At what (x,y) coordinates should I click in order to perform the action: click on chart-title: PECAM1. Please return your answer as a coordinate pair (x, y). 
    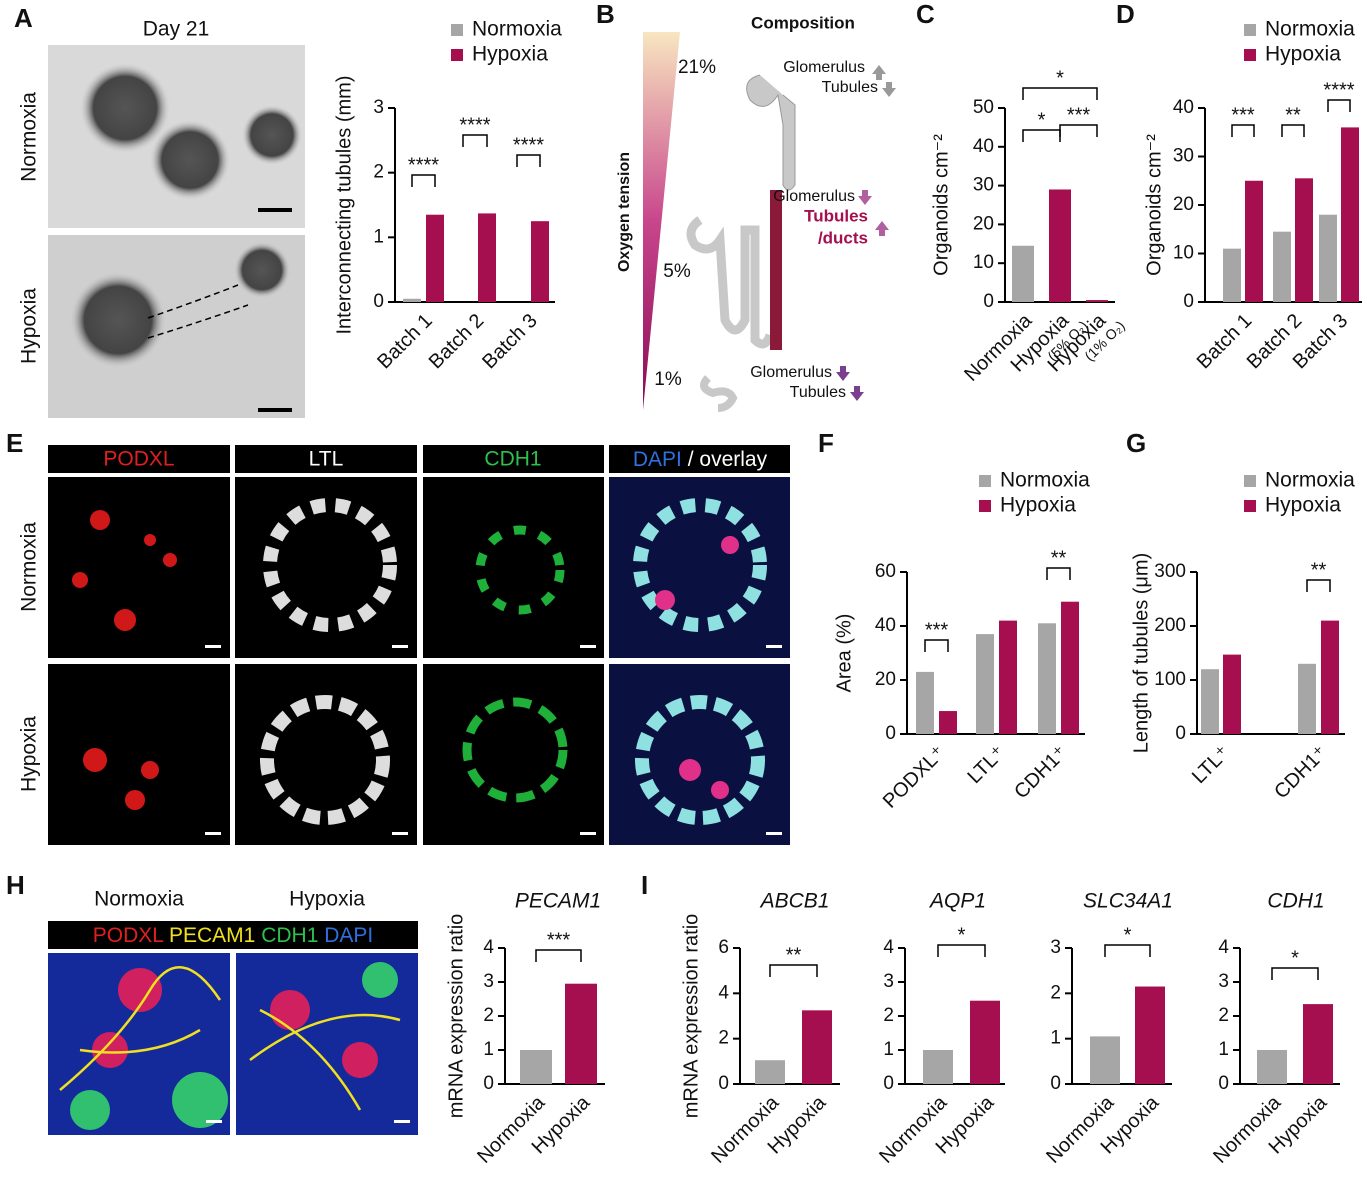
    Looking at the image, I should click on (558, 901).